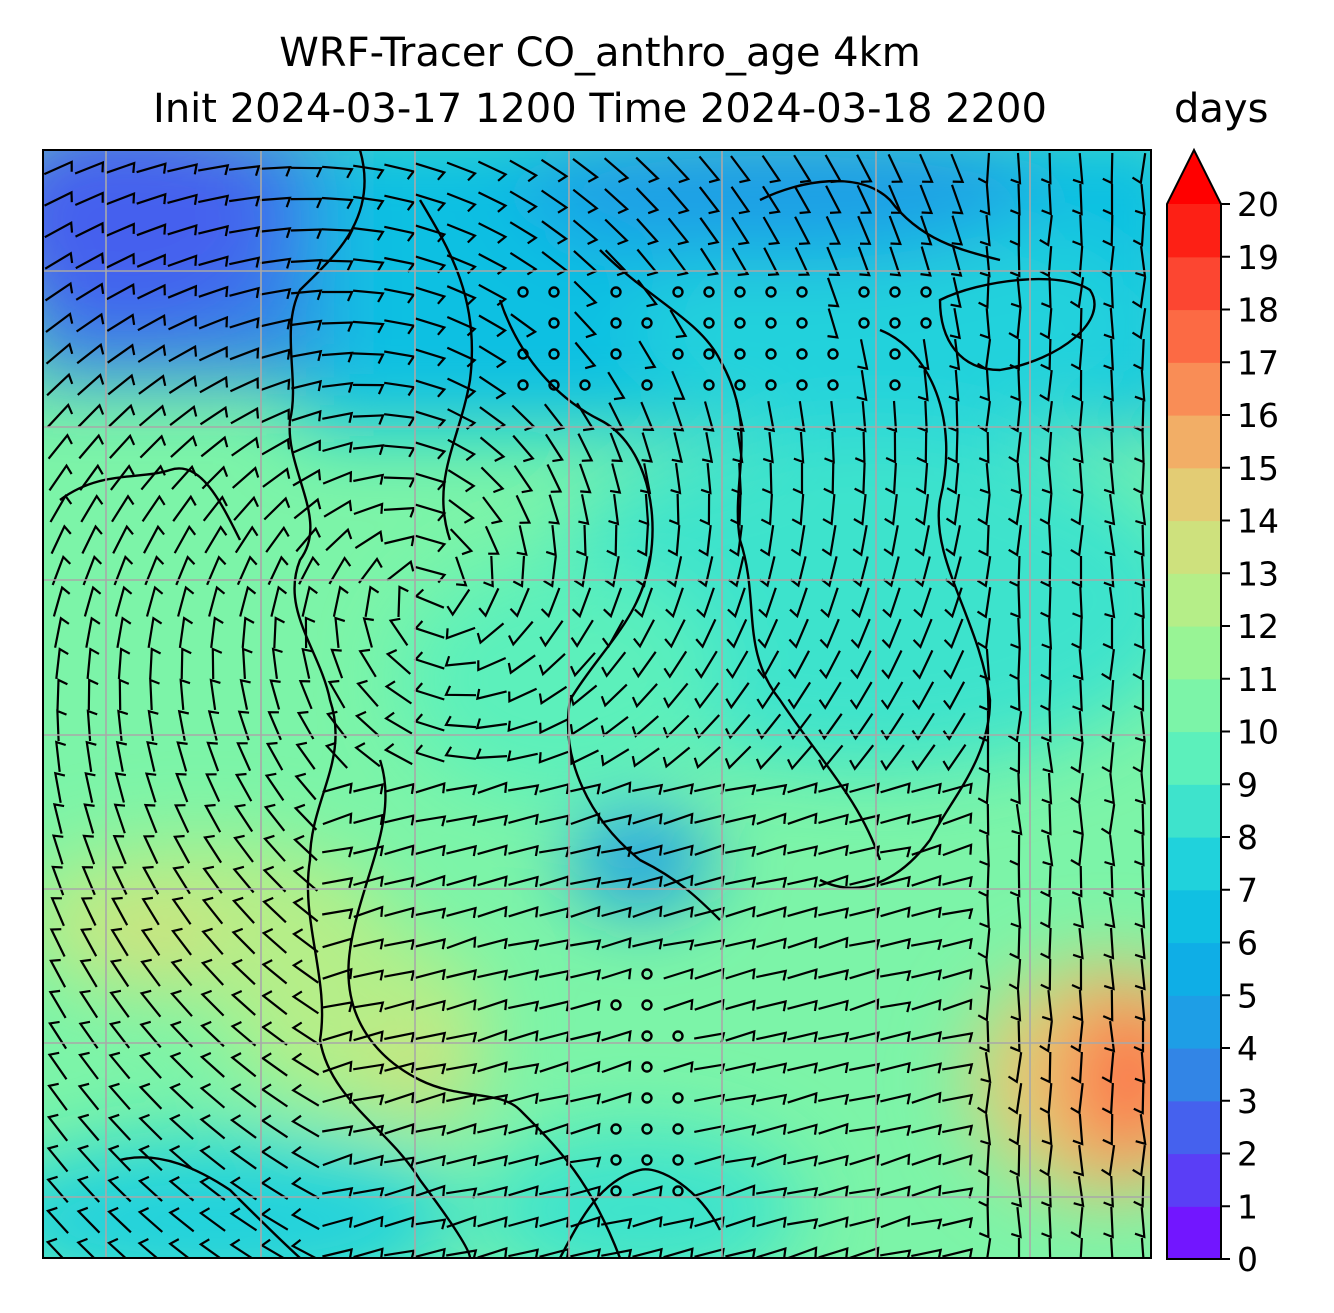 The width and height of the screenshot is (1334, 1313). Describe the element at coordinates (1258, 204) in the screenshot. I see `colorbar-tick-label: 20` at that location.